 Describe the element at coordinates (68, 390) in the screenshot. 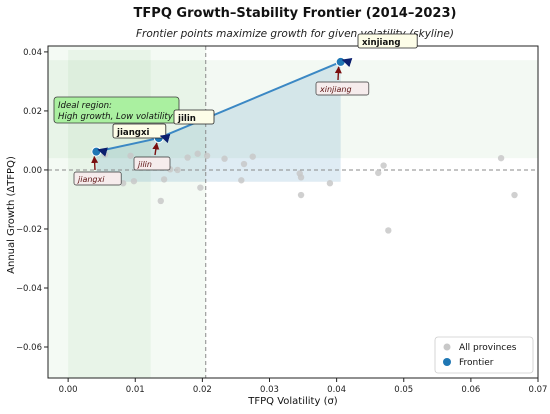

I see `x-tick-label: 0.00` at that location.